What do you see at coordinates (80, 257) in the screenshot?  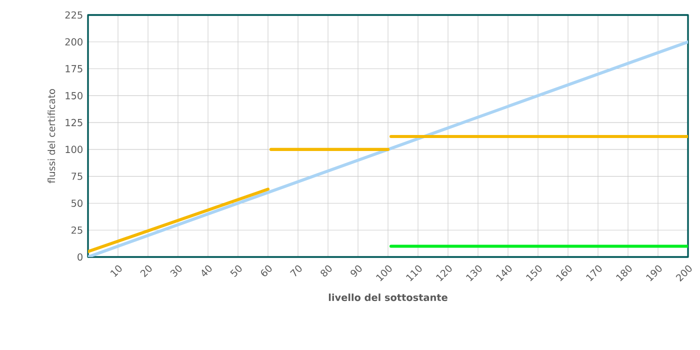 I see `y-tick-label: 0` at bounding box center [80, 257].